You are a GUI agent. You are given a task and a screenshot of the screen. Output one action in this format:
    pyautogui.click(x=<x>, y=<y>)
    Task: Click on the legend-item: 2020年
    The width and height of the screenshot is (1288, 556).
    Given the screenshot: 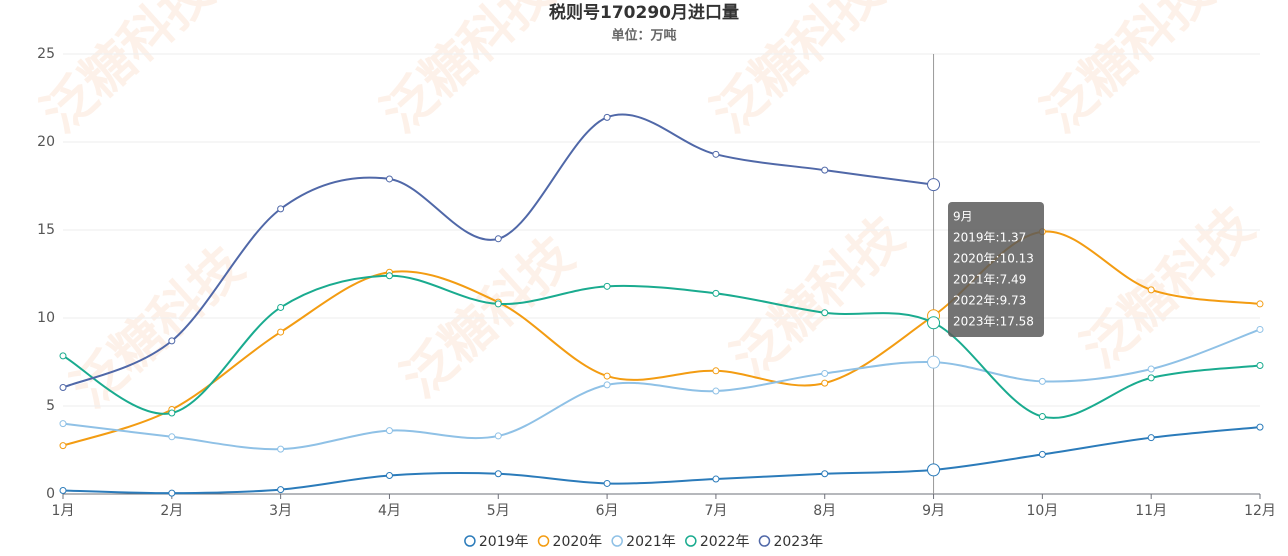 What is the action you would take?
    pyautogui.click(x=570, y=542)
    